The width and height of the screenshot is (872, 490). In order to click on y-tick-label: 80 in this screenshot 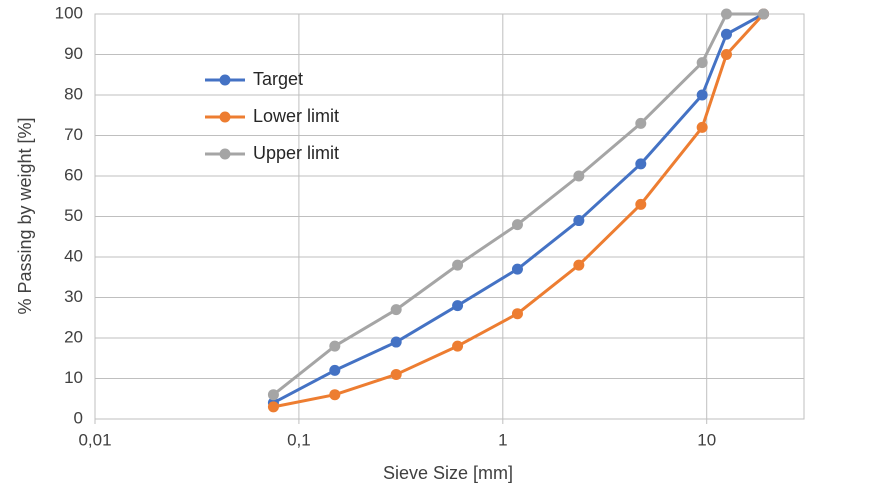, I will do `click(73, 93)`.